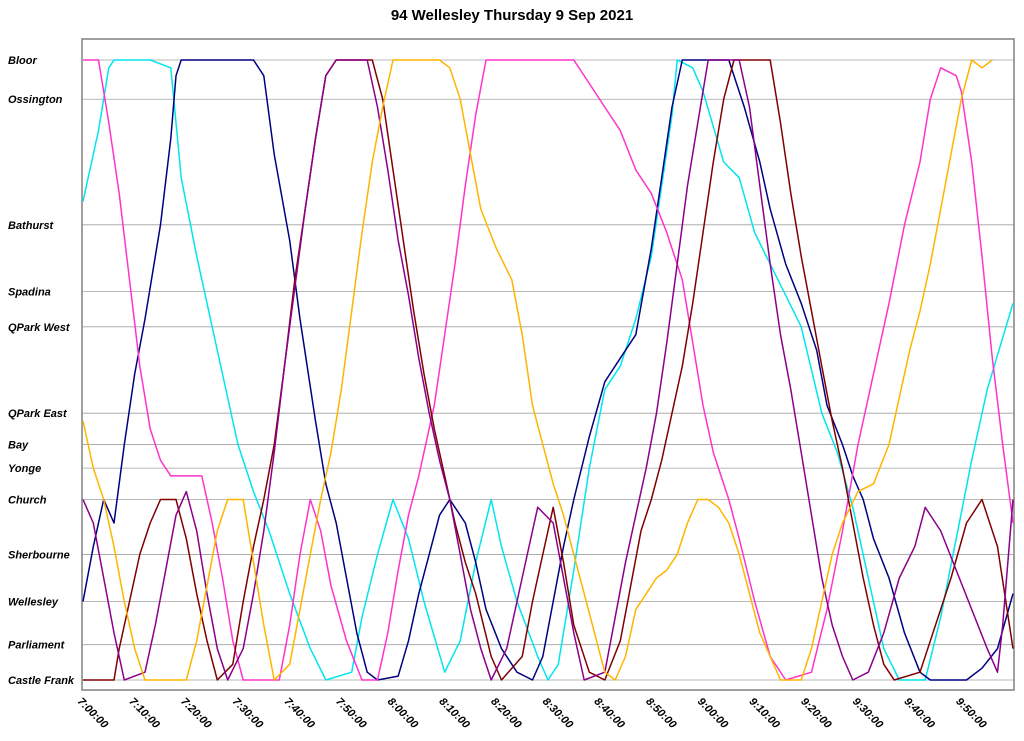  Describe the element at coordinates (37, 646) in the screenshot. I see `stop-label: Parliament` at that location.